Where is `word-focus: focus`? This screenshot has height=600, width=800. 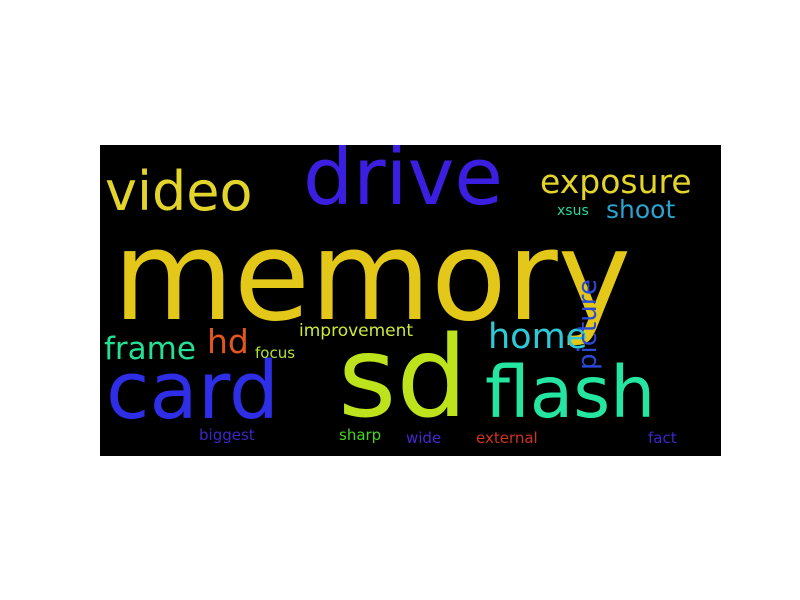 word-focus: focus is located at coordinates (275, 353).